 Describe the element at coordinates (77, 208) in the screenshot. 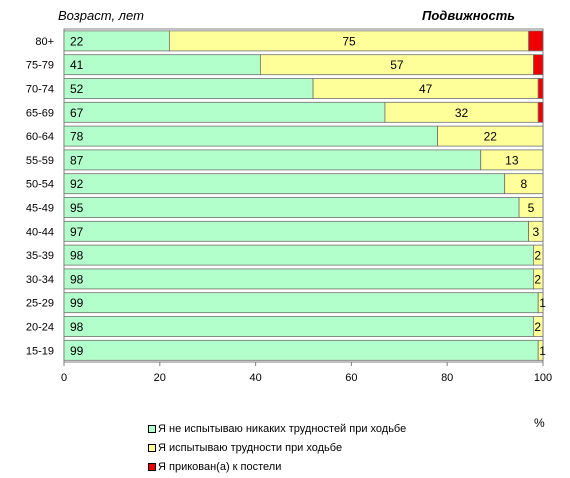

I see `data-label: 95` at that location.